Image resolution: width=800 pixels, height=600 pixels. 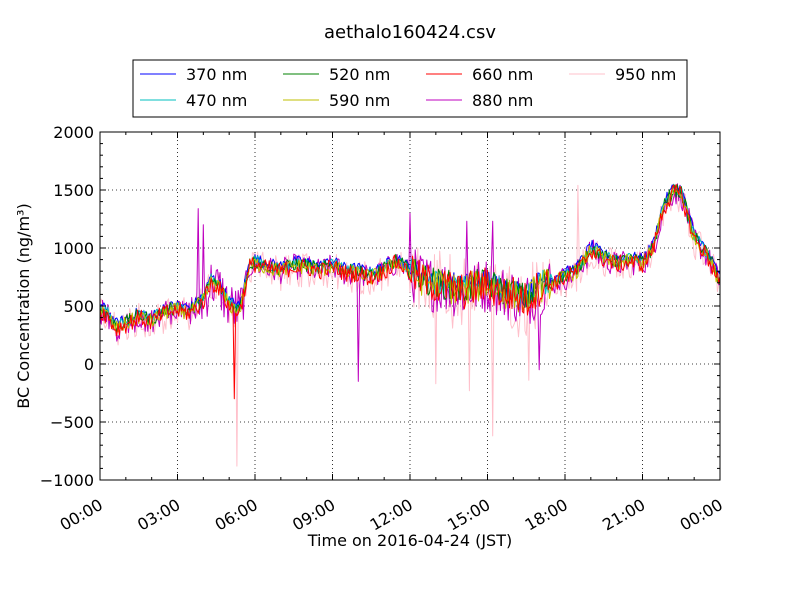 What do you see at coordinates (89, 364) in the screenshot?
I see `y-tick-label: 0` at bounding box center [89, 364].